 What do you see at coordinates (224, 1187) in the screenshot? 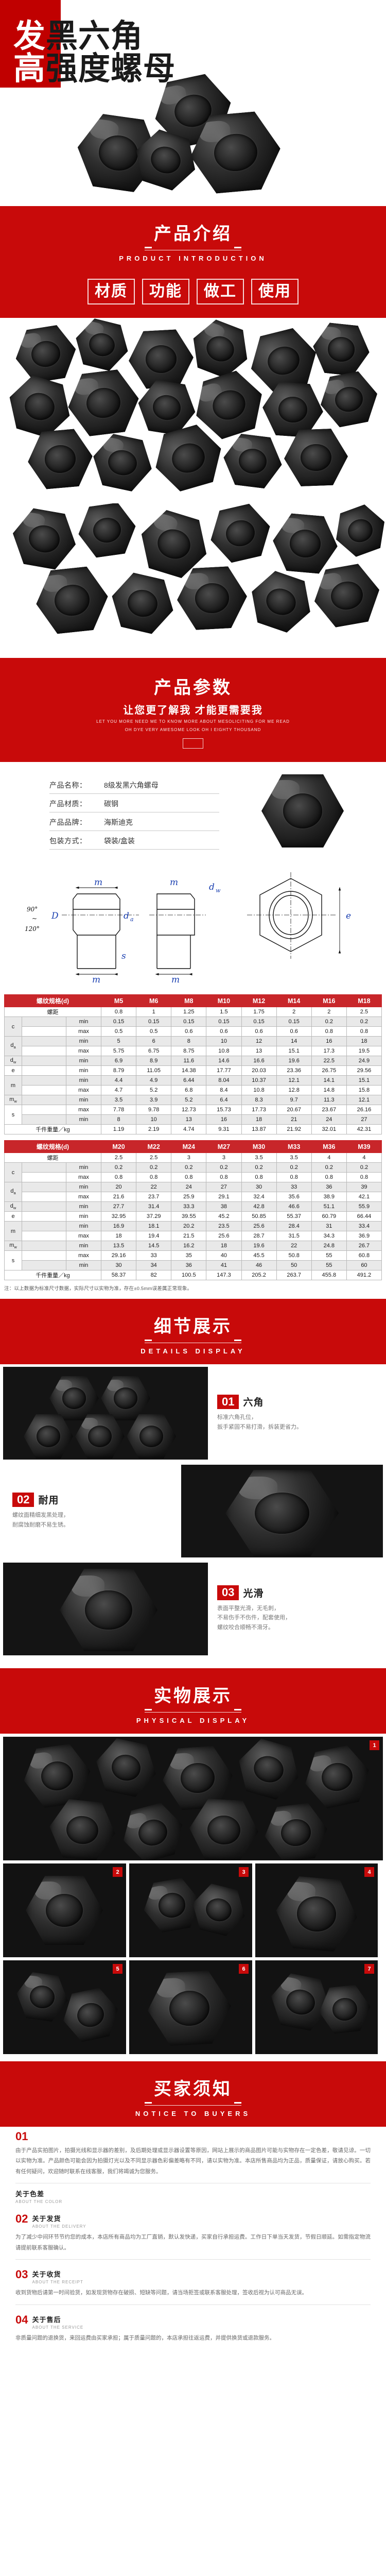
I see `table_2-cell: 27` at bounding box center [224, 1187].